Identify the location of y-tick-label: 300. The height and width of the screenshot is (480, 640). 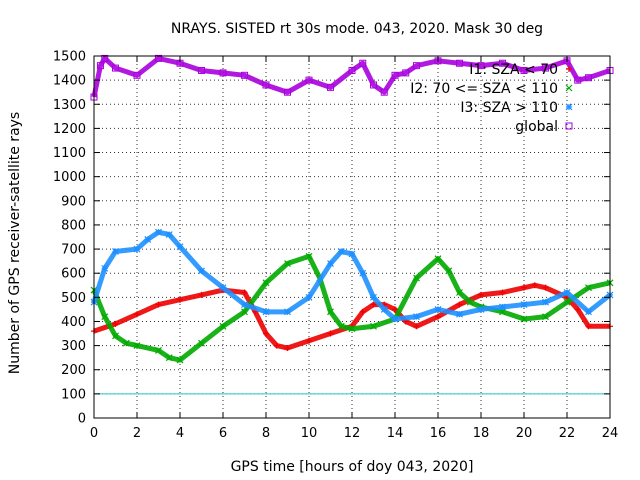
(73, 346).